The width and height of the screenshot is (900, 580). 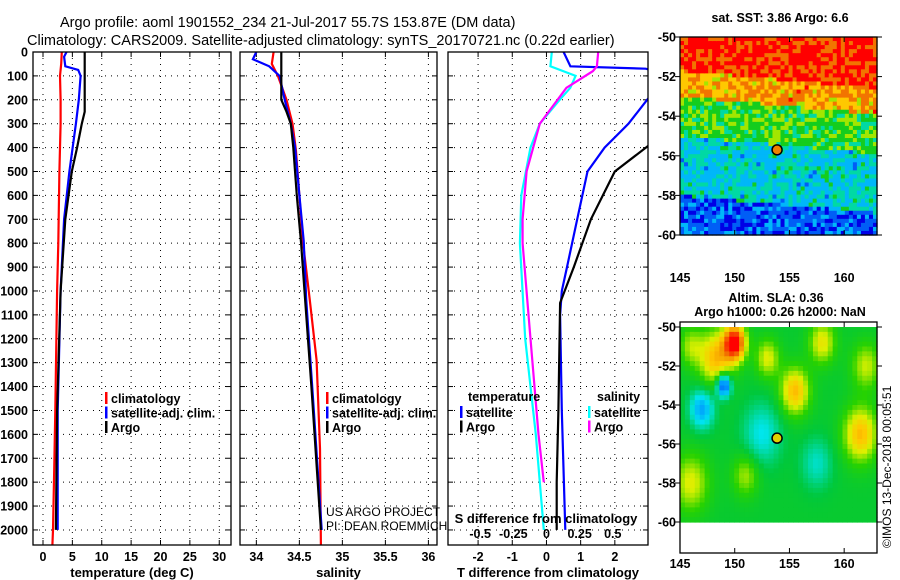 I want to click on legend-label: Argo, so click(x=126, y=428).